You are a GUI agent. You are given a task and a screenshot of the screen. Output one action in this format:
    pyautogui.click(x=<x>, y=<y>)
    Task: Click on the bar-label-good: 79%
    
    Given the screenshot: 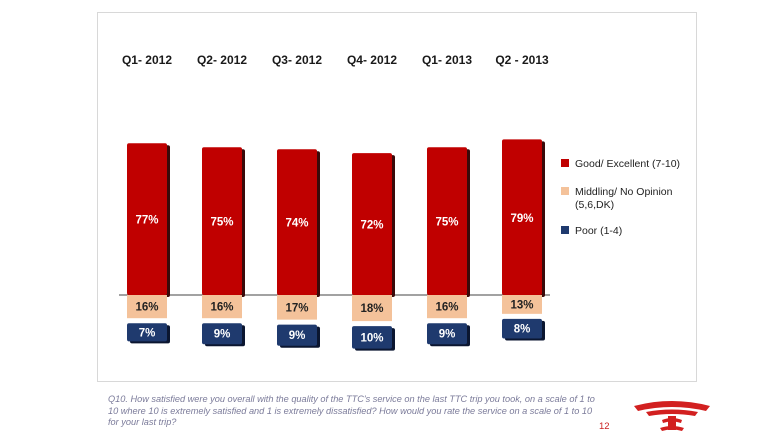 What is the action you would take?
    pyautogui.click(x=521, y=219)
    